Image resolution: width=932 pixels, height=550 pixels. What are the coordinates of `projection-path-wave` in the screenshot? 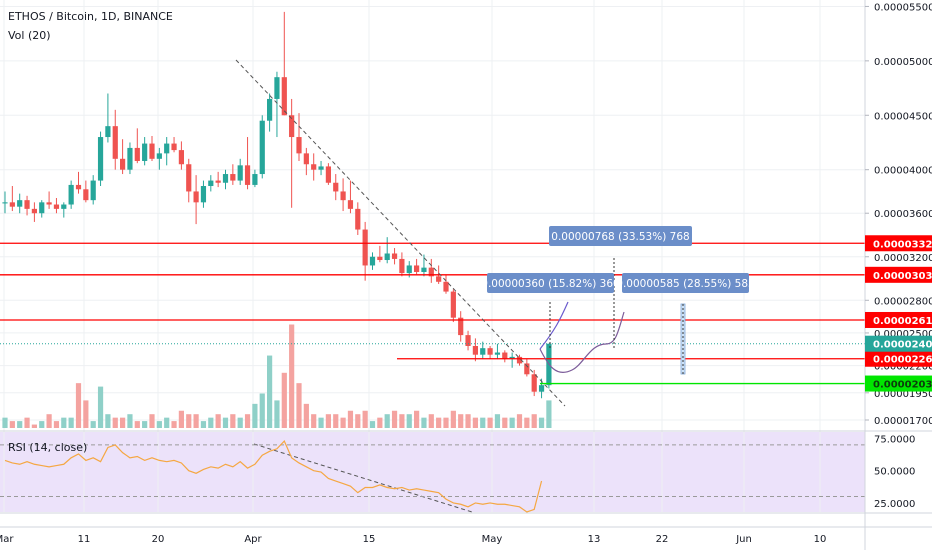 It's located at (582, 342).